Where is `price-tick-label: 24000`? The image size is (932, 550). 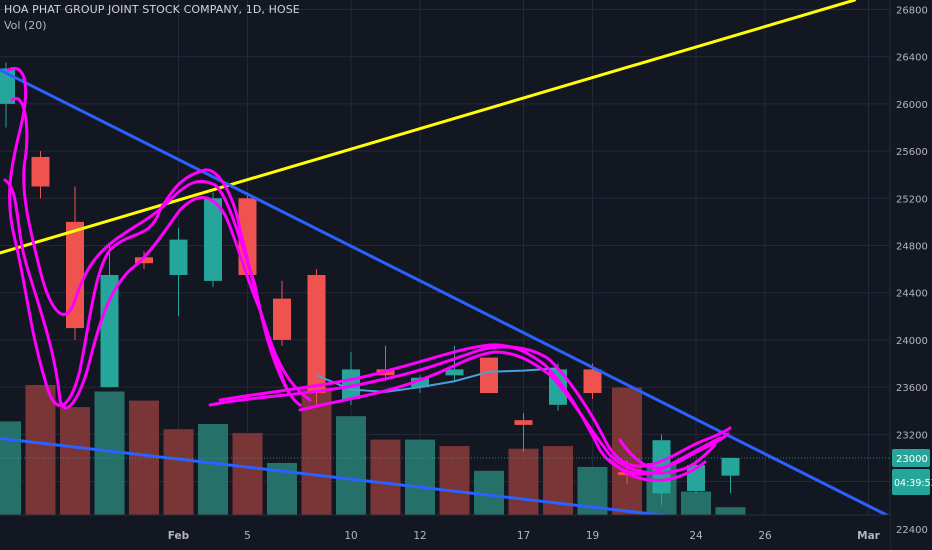 price-tick-label: 24000 is located at coordinates (912, 341).